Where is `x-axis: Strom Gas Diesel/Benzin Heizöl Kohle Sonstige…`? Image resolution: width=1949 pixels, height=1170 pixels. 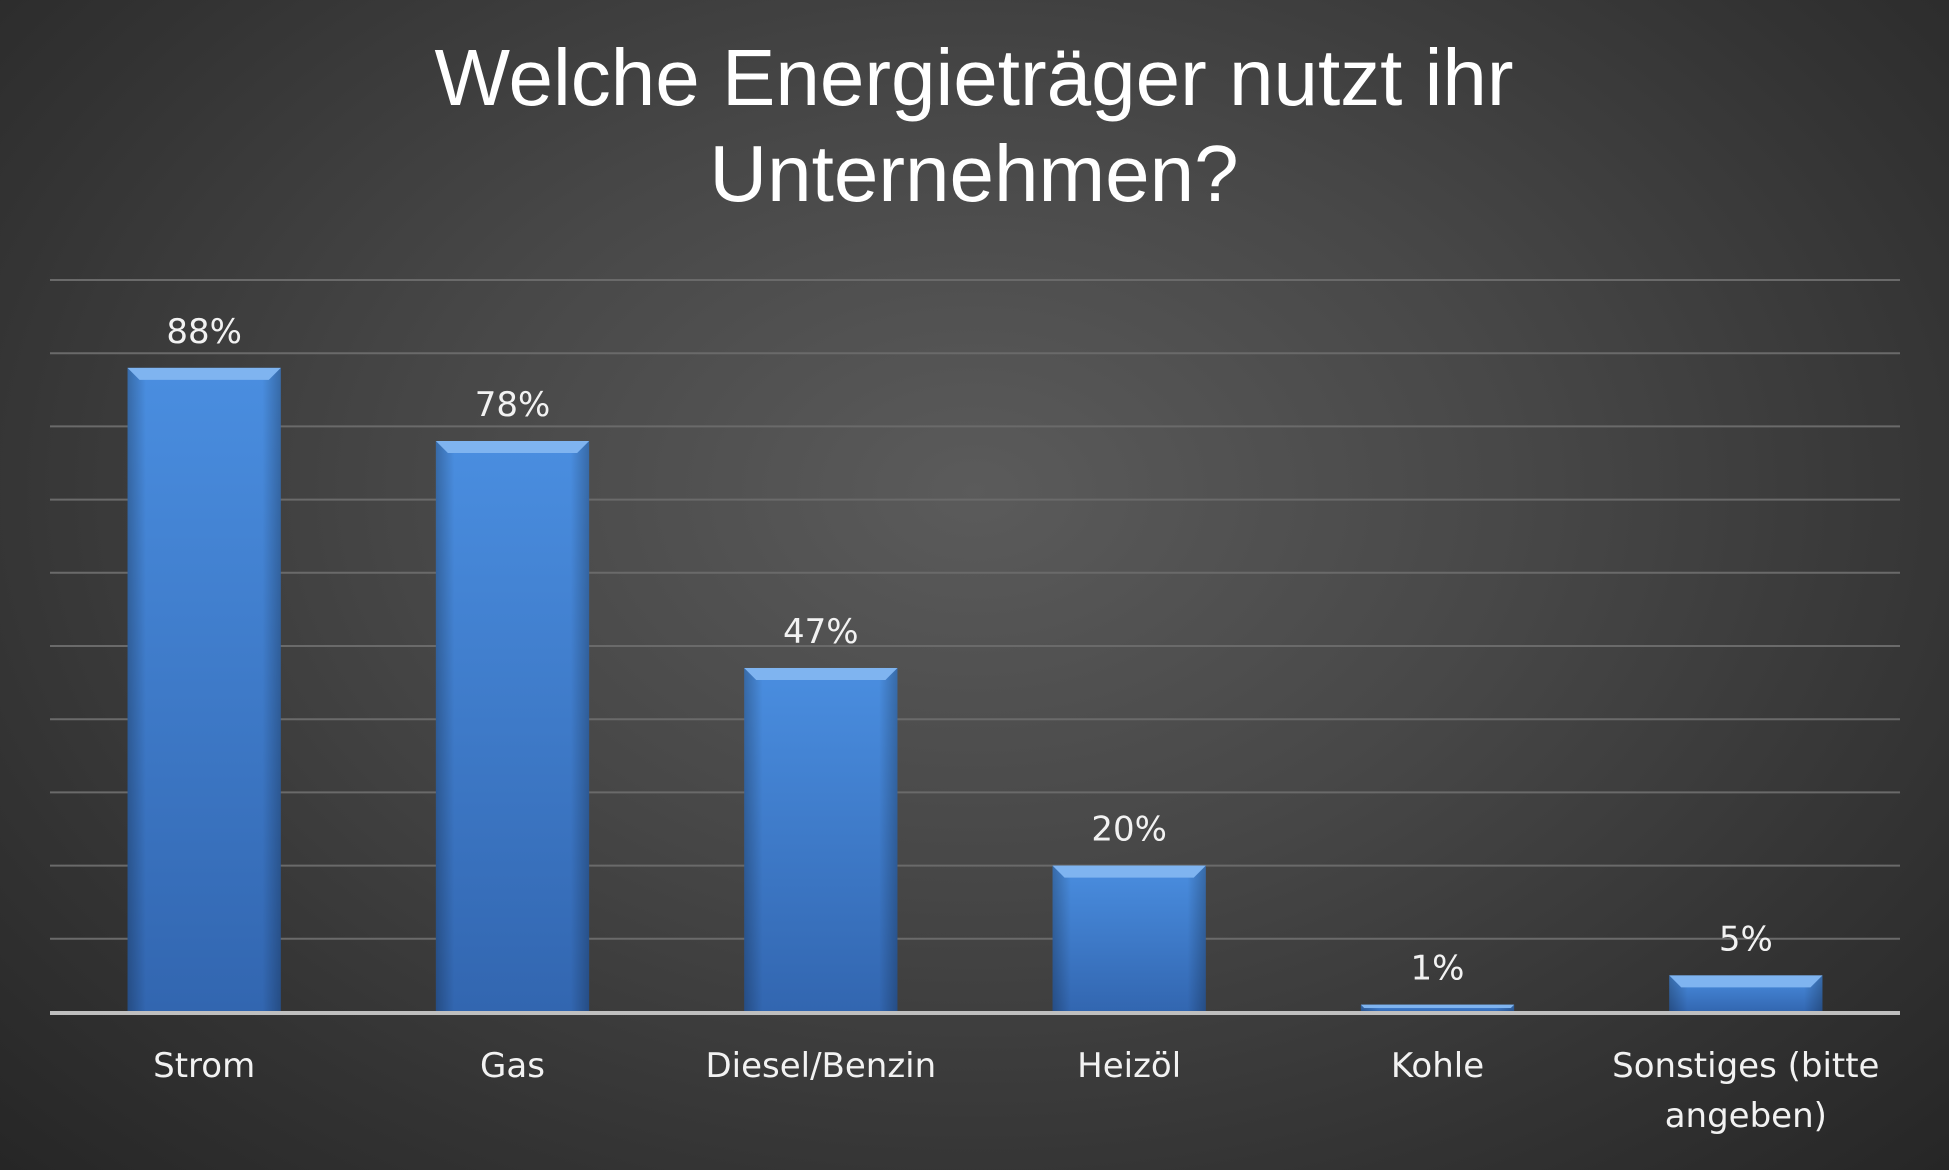
x-axis: Strom Gas Diesel/Benzin Heizöl Kohle Sonstige… is located at coordinates (975, 1073).